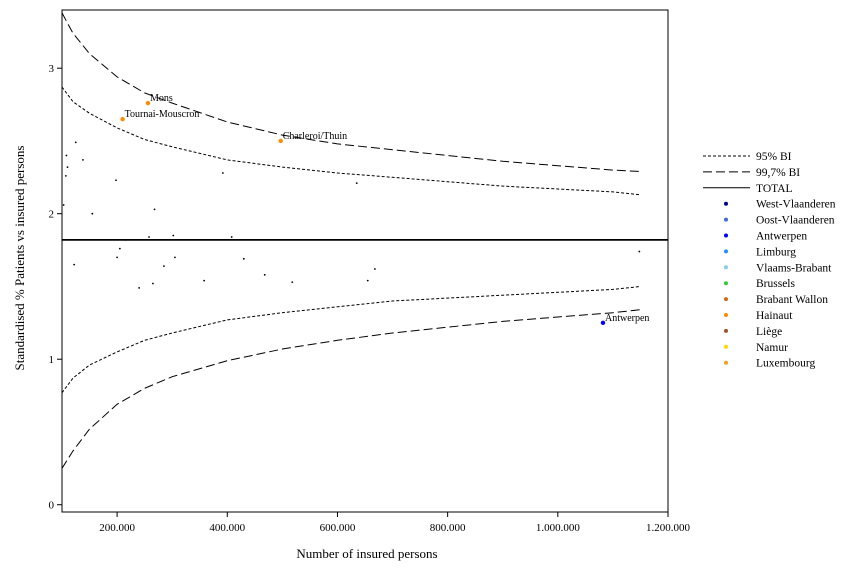 This screenshot has width=864, height=576. Describe the element at coordinates (753, 332) in the screenshot. I see `legend-item: Liège` at that location.